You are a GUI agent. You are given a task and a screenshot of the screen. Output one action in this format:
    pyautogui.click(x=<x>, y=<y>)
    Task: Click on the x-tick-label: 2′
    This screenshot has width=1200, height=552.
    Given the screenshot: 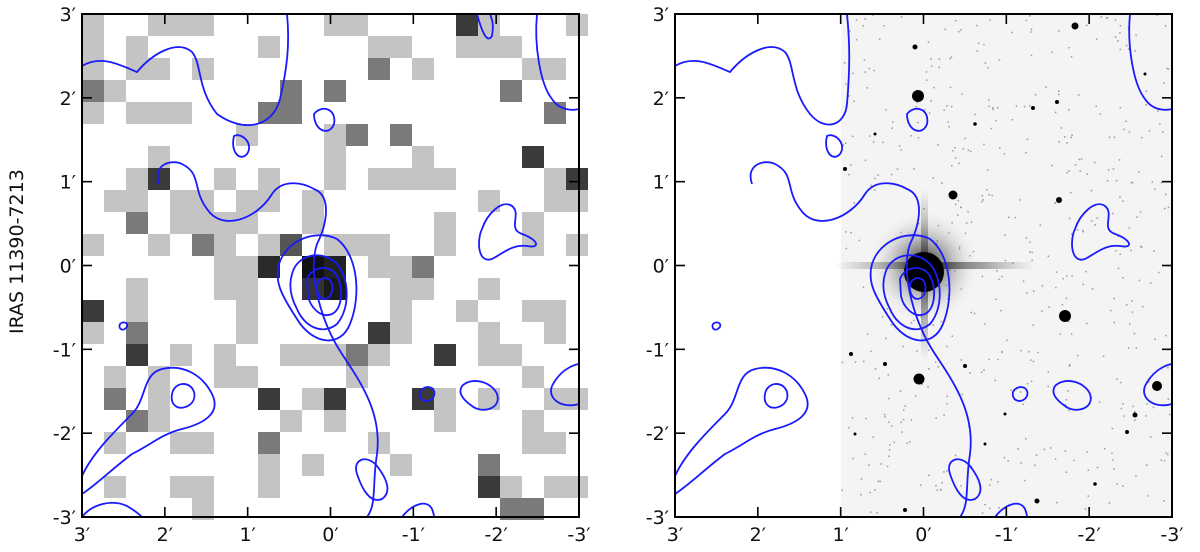 What is the action you would take?
    pyautogui.click(x=758, y=535)
    